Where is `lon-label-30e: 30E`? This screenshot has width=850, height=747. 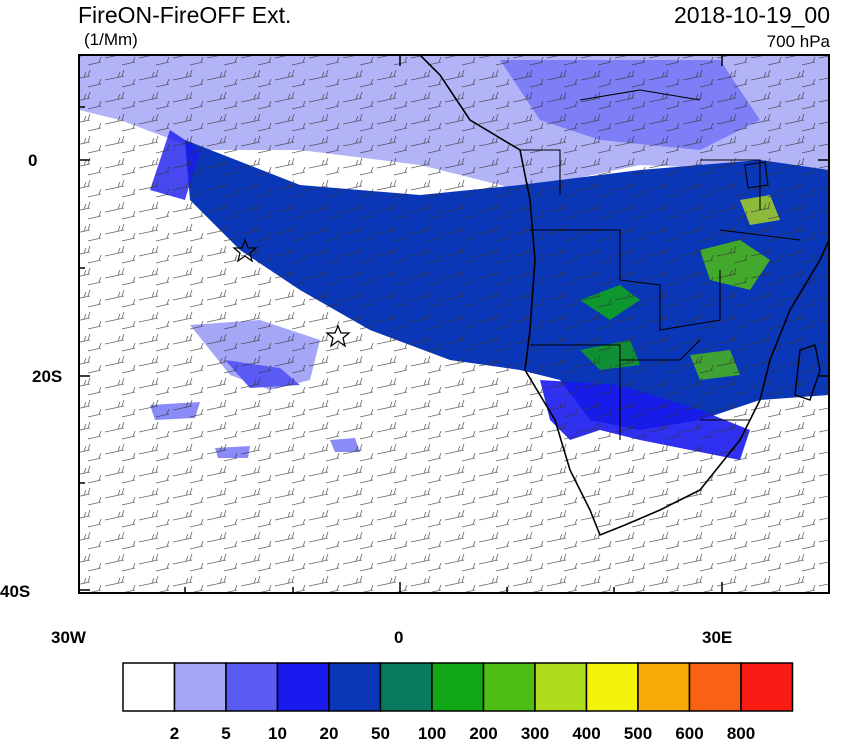
lon-label-30e: 30E is located at coordinates (717, 637).